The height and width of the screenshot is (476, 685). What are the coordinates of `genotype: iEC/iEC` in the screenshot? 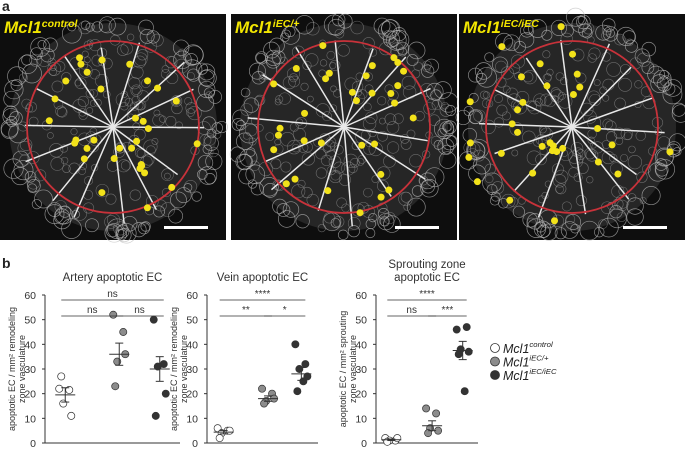 It's located at (520, 24).